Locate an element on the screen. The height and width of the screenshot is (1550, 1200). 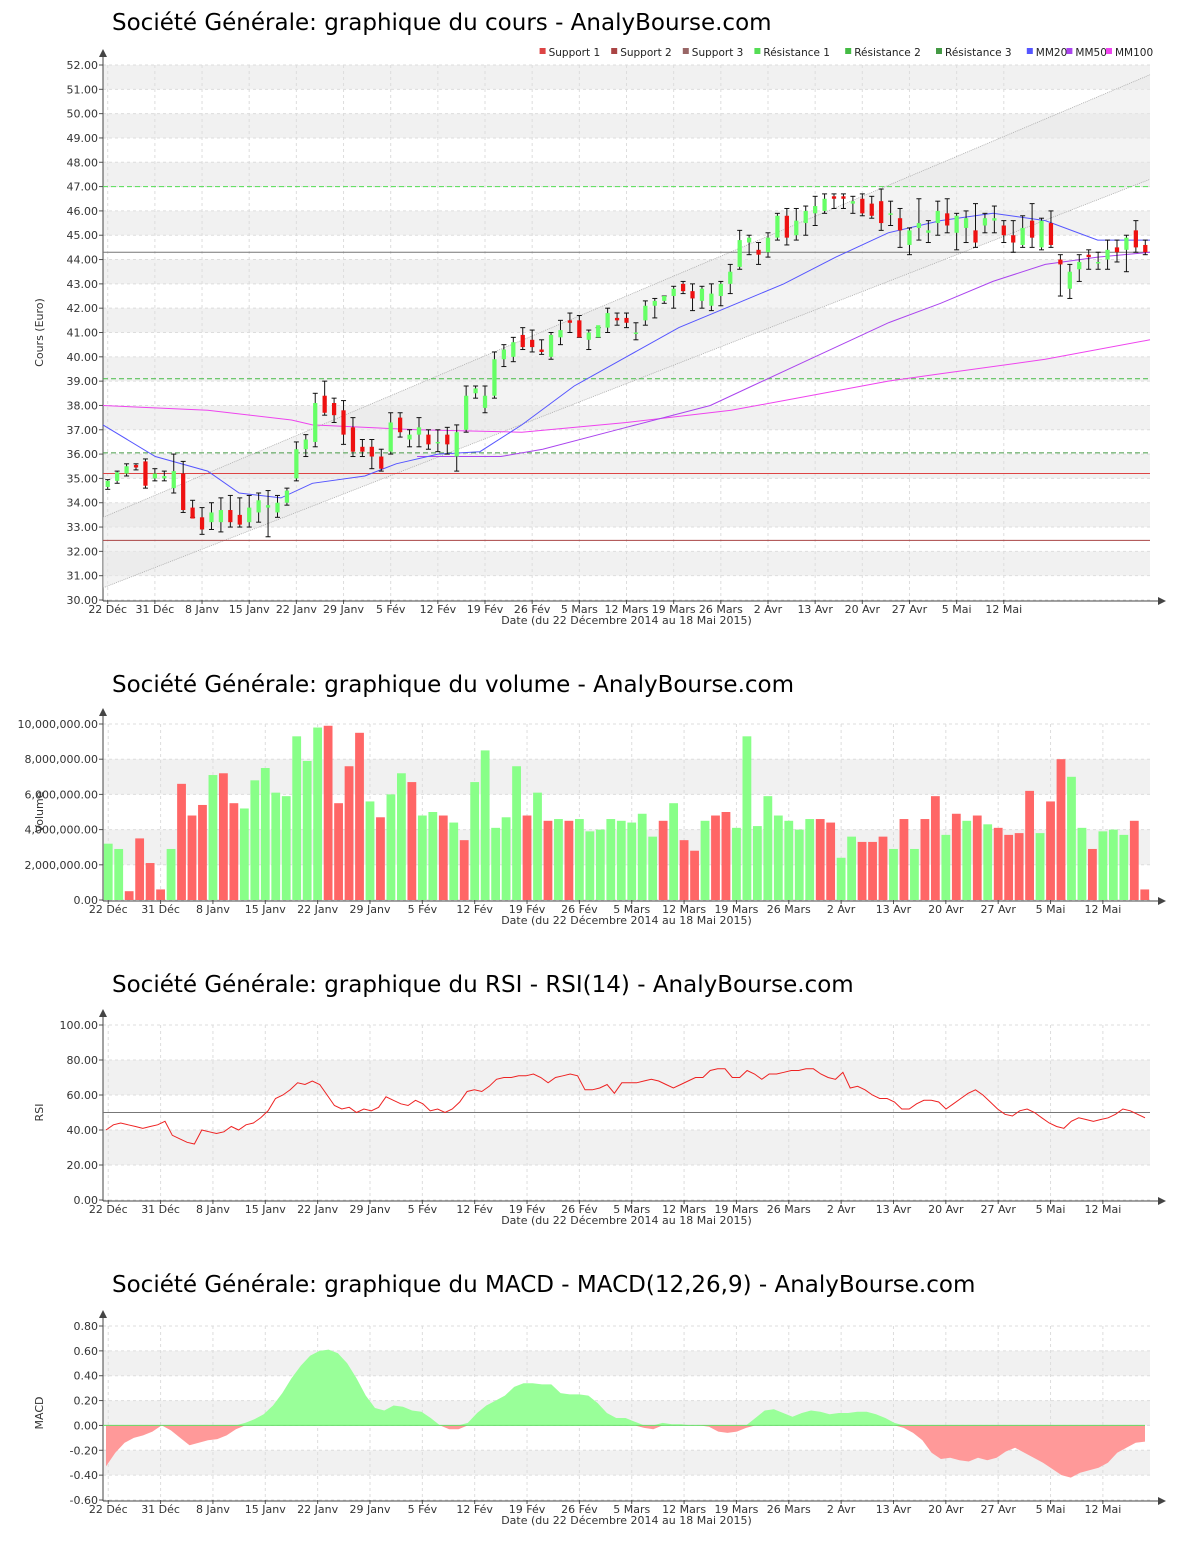
y-tick-label: 47.00 is located at coordinates (83, 187).